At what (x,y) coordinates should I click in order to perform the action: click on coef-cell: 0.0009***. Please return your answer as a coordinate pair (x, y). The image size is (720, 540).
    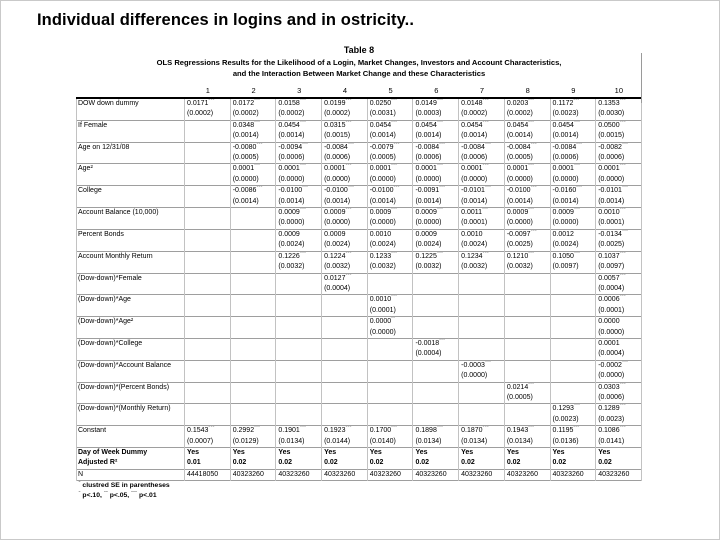
    Looking at the image, I should click on (299, 213).